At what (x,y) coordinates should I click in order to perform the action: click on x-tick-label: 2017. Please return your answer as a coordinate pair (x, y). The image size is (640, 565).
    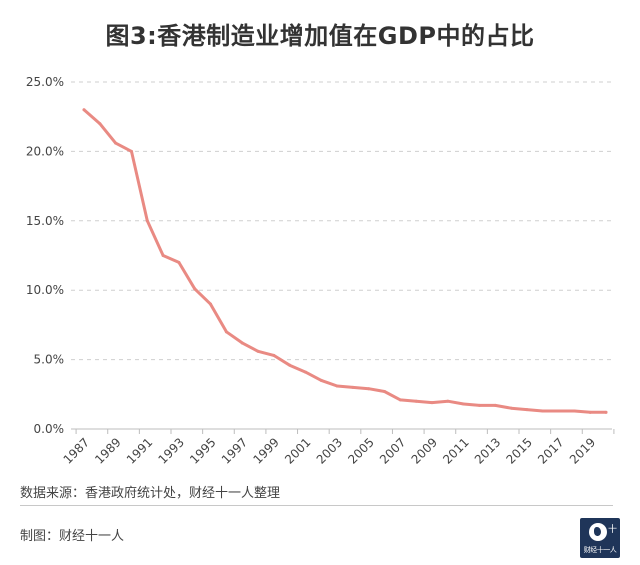
    Looking at the image, I should click on (550, 450).